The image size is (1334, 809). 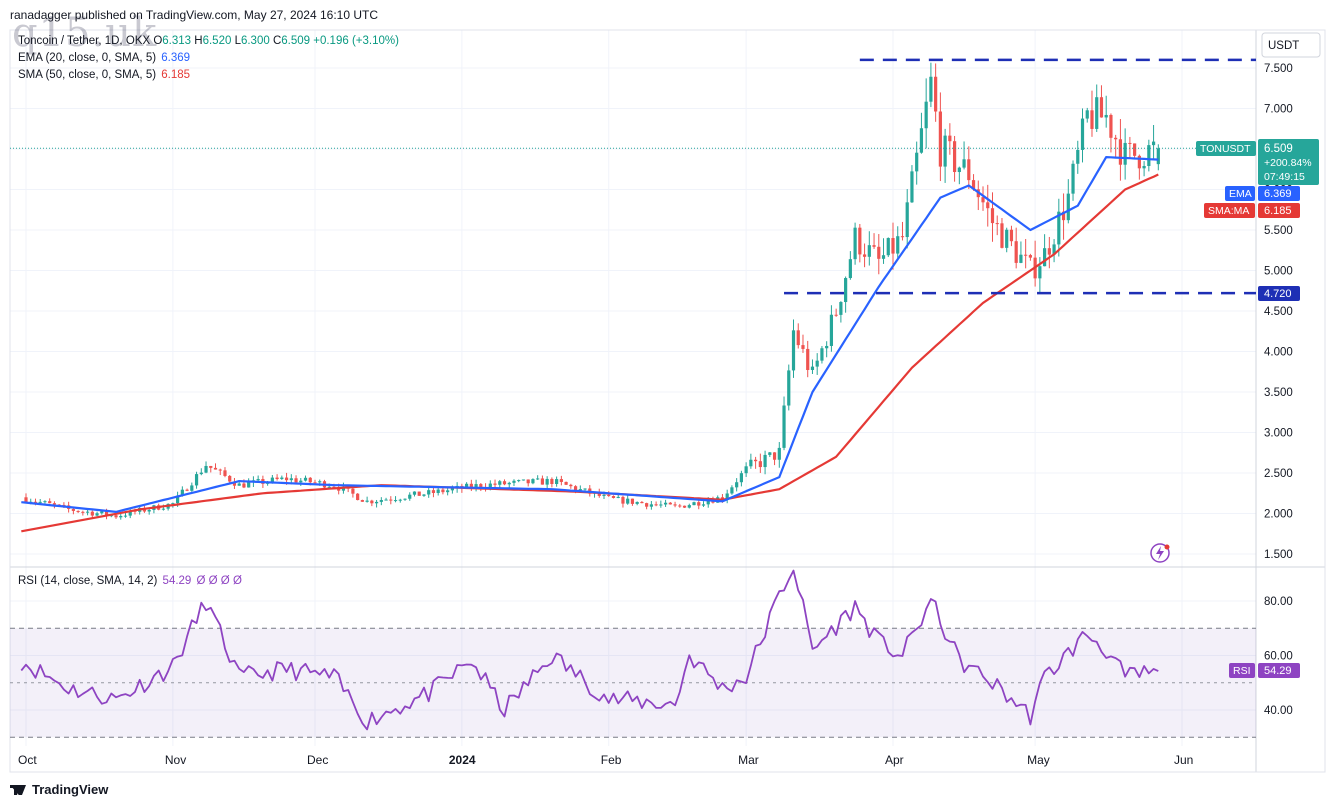 What do you see at coordinates (88, 581) in the screenshot?
I see `rsi-legend-label: RSI (14, close, SMA, 14, 2)` at bounding box center [88, 581].